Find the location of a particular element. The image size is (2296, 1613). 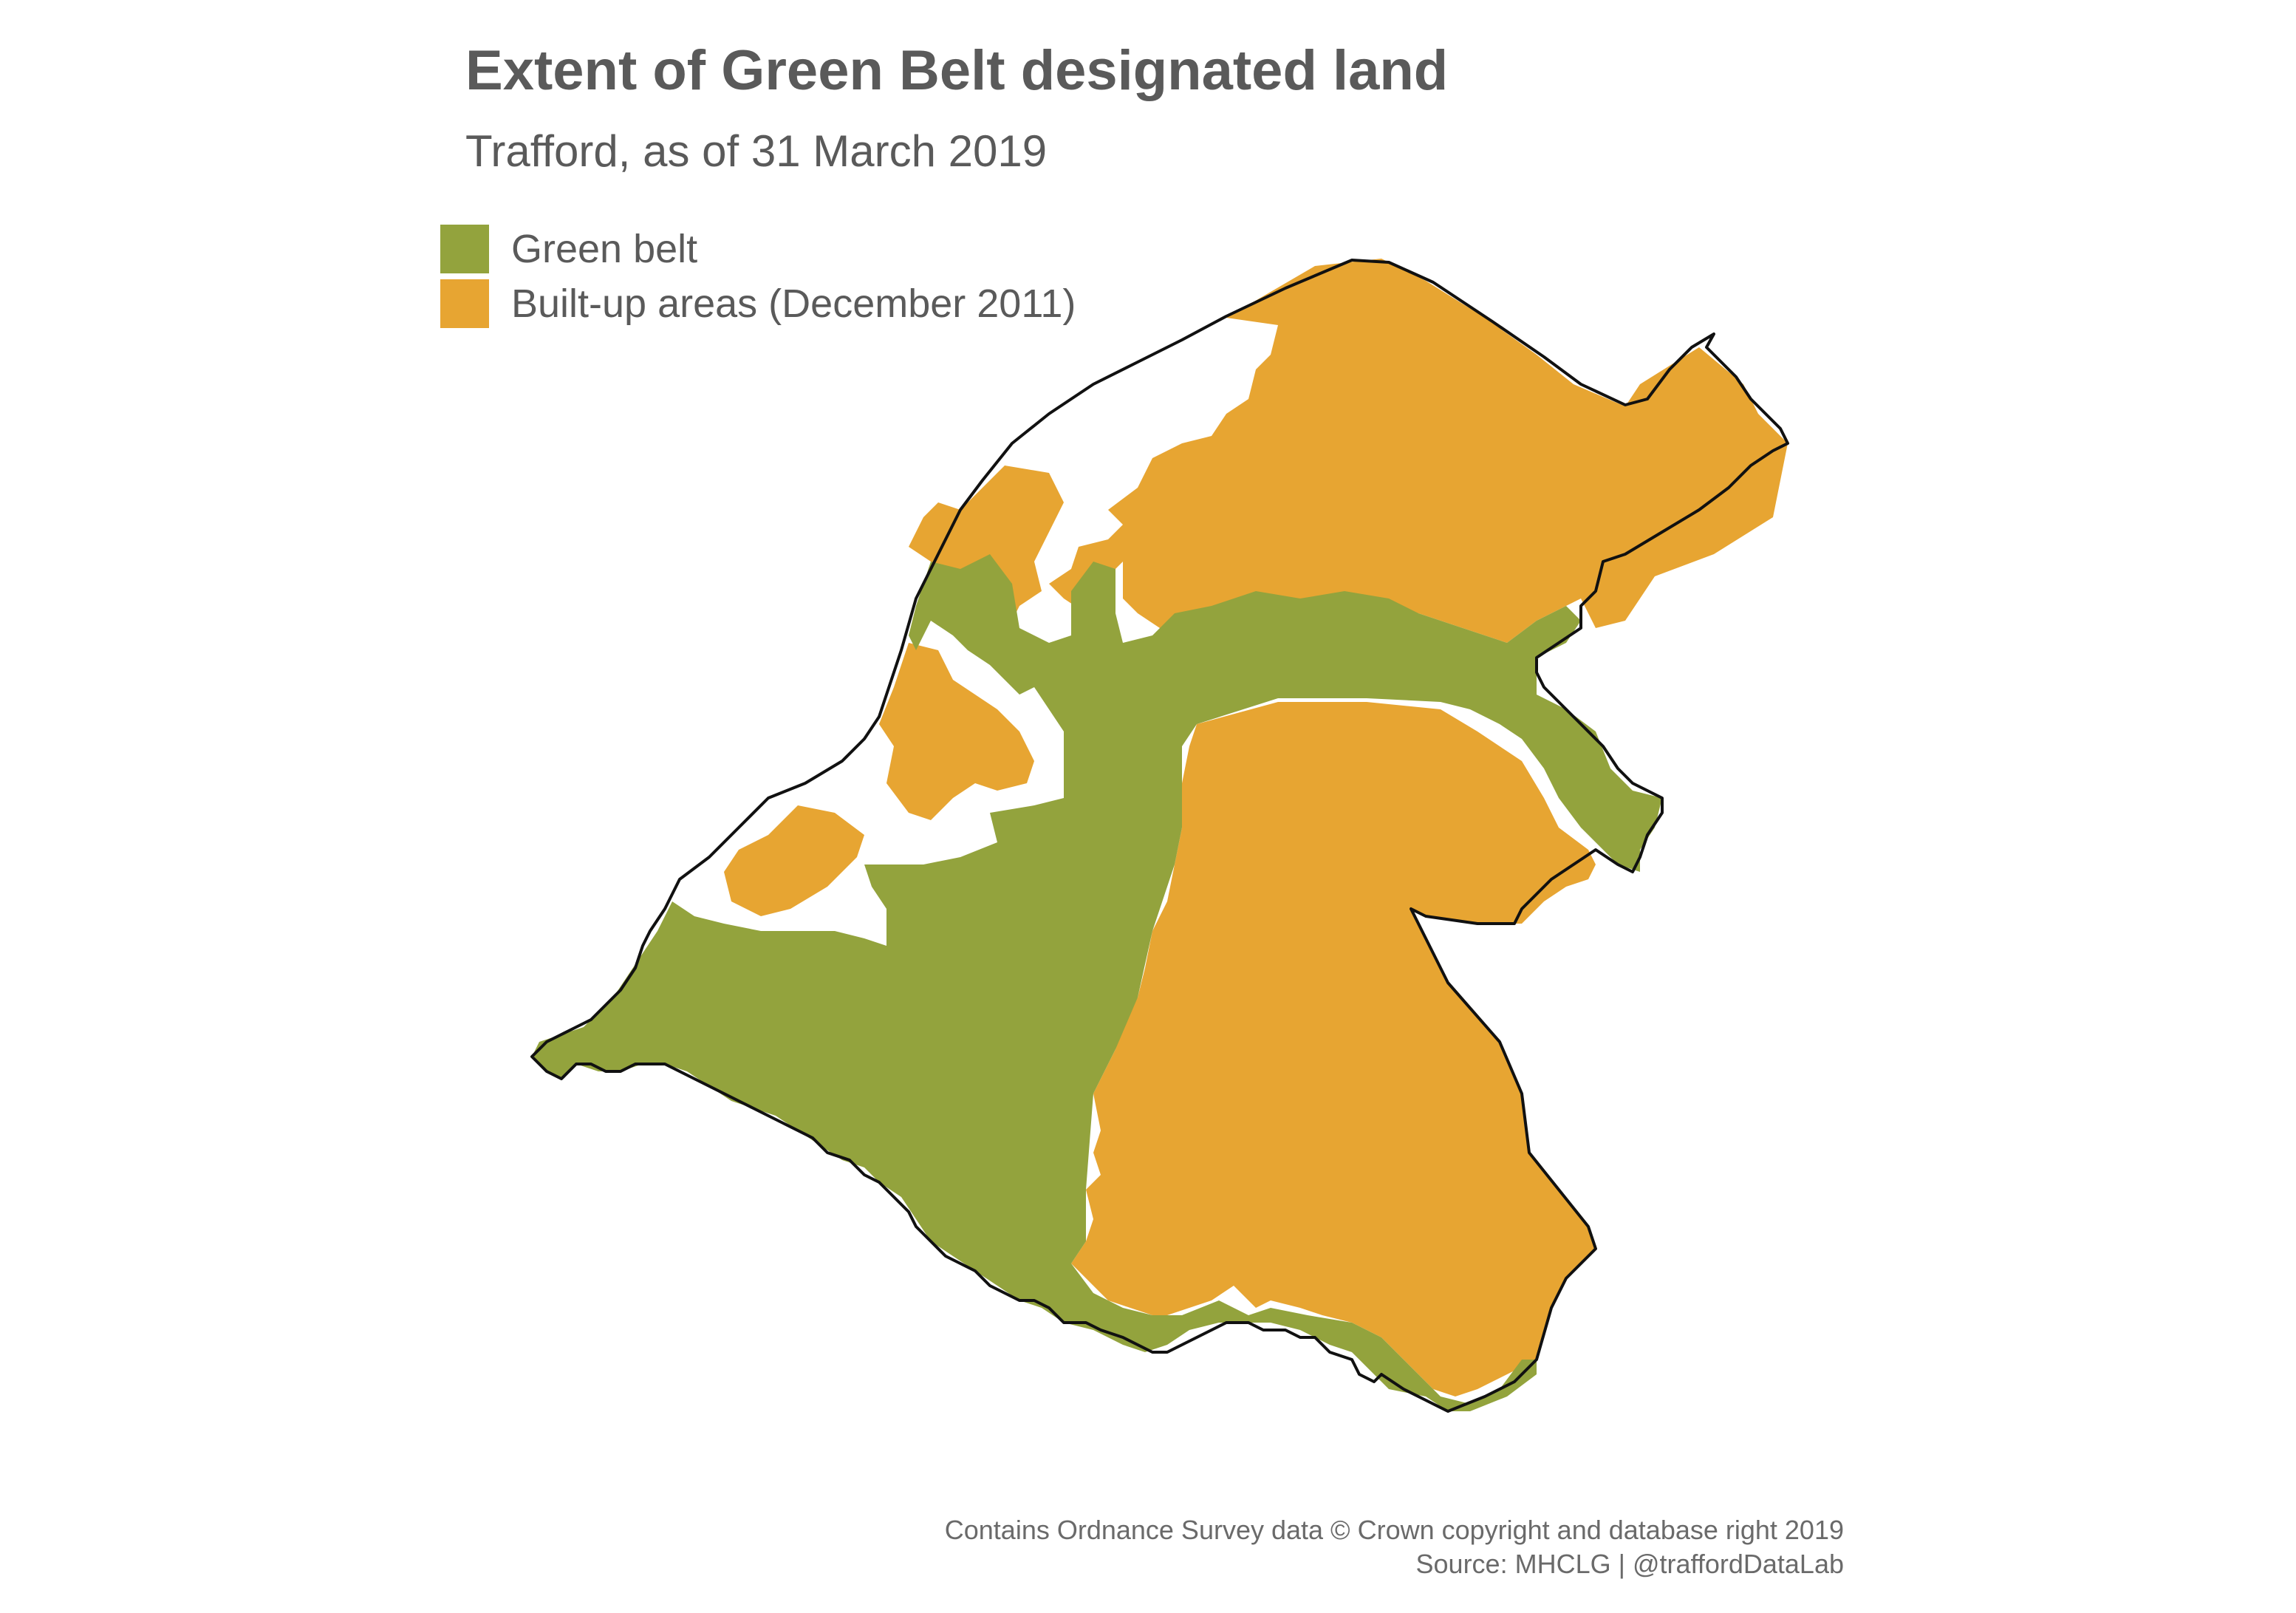

legend-item-built-up: Built-up areas (December 2011) is located at coordinates (758, 303).